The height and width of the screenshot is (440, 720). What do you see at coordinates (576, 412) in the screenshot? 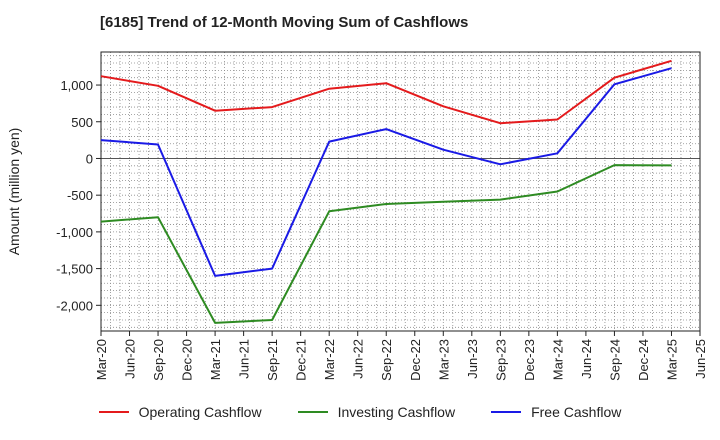
I see `legend-label-free: Free Cashflow` at bounding box center [576, 412].